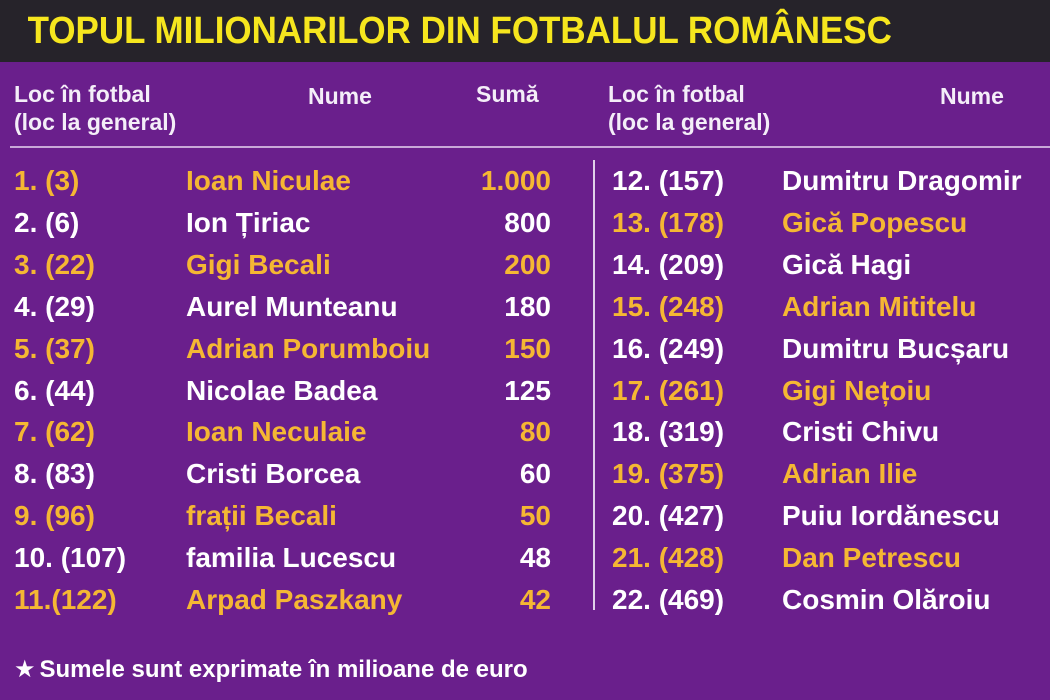  What do you see at coordinates (47, 222) in the screenshot?
I see `rank-cell: 2. (6)` at bounding box center [47, 222].